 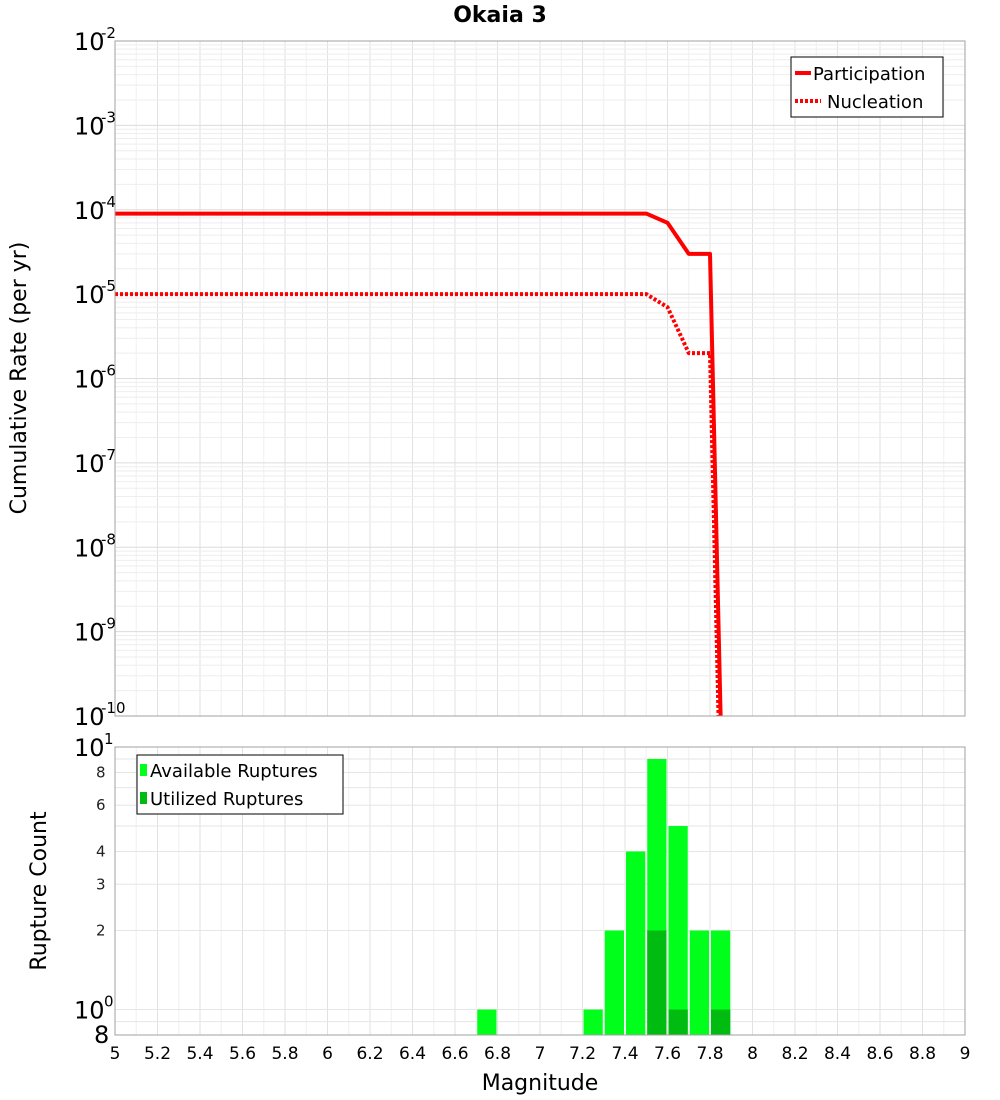 What do you see at coordinates (109, 1002) in the screenshot?
I see `count-y-tick-exponent: 0` at bounding box center [109, 1002].